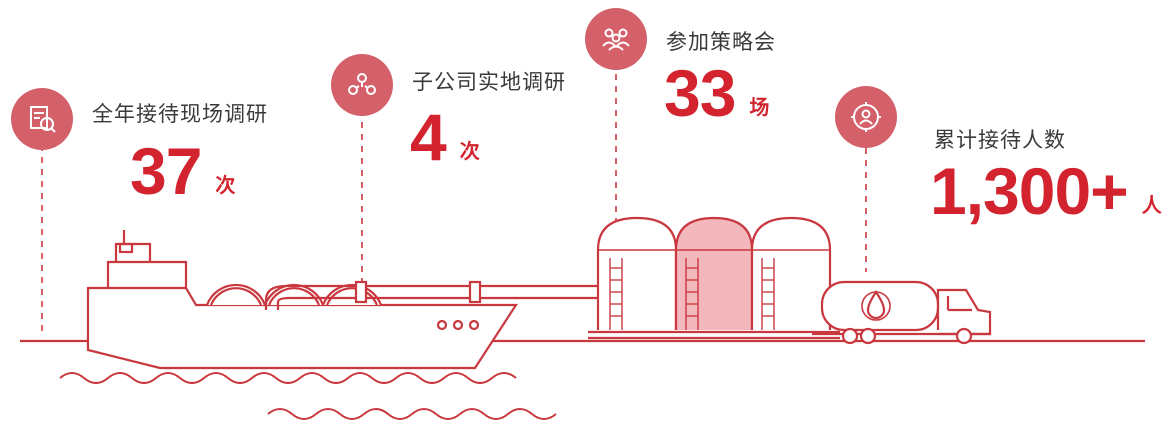 The image size is (1168, 430). I want to click on document-search-icon, so click(42, 119).